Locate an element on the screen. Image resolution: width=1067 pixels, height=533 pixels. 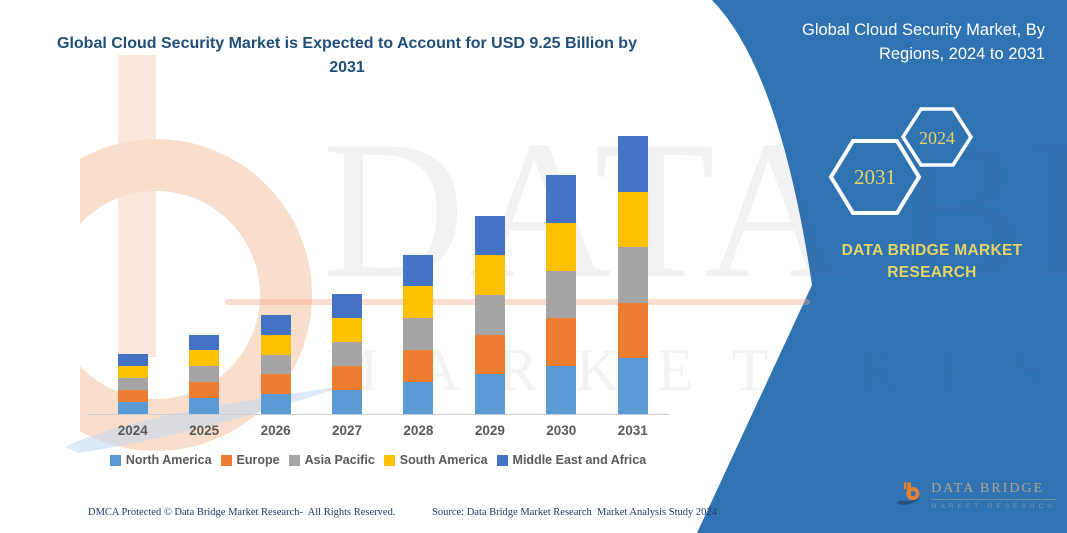
segment-asia-pacific-2025 is located at coordinates (204, 374).